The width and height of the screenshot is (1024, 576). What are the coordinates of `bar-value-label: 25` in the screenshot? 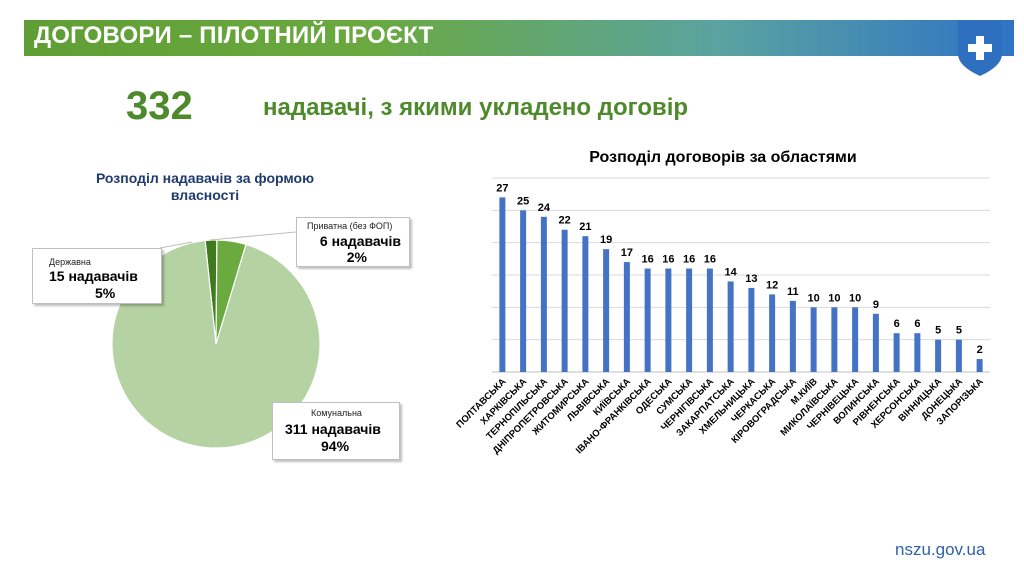 It's located at (523, 201).